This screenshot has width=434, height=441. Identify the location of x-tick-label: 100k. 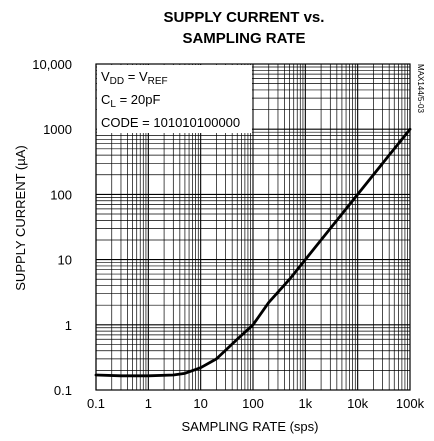
(410, 403).